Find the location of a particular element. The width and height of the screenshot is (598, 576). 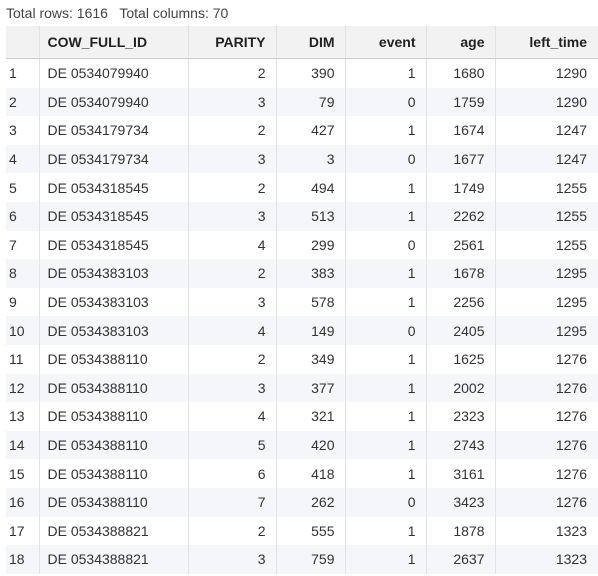

row-index-cell: 16 is located at coordinates (23, 502).